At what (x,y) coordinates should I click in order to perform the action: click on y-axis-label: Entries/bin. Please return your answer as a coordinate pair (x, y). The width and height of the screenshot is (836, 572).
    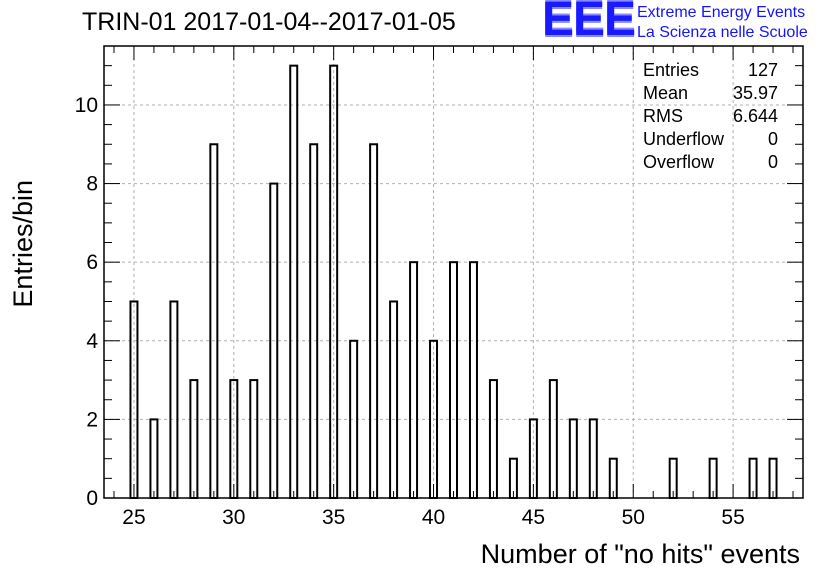
    Looking at the image, I should click on (23, 244).